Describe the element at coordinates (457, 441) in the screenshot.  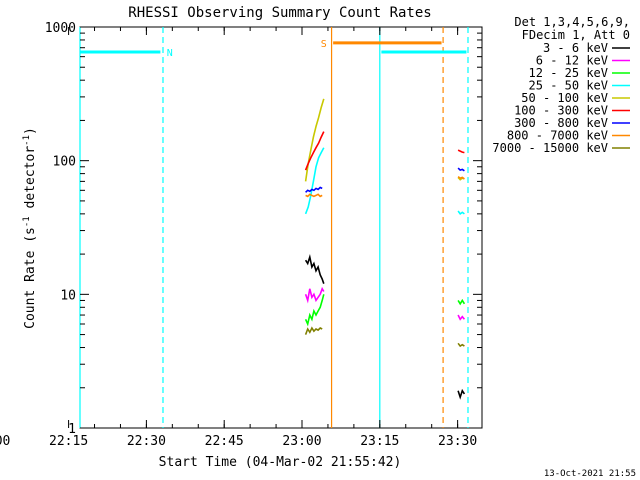
I see `x-tick-label-6: 23:30` at that location.